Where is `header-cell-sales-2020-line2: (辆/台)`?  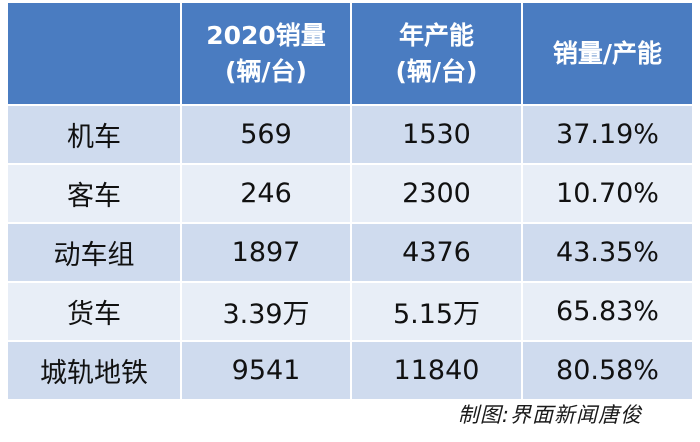
header-cell-sales-2020-line2: (辆/台) is located at coordinates (266, 71).